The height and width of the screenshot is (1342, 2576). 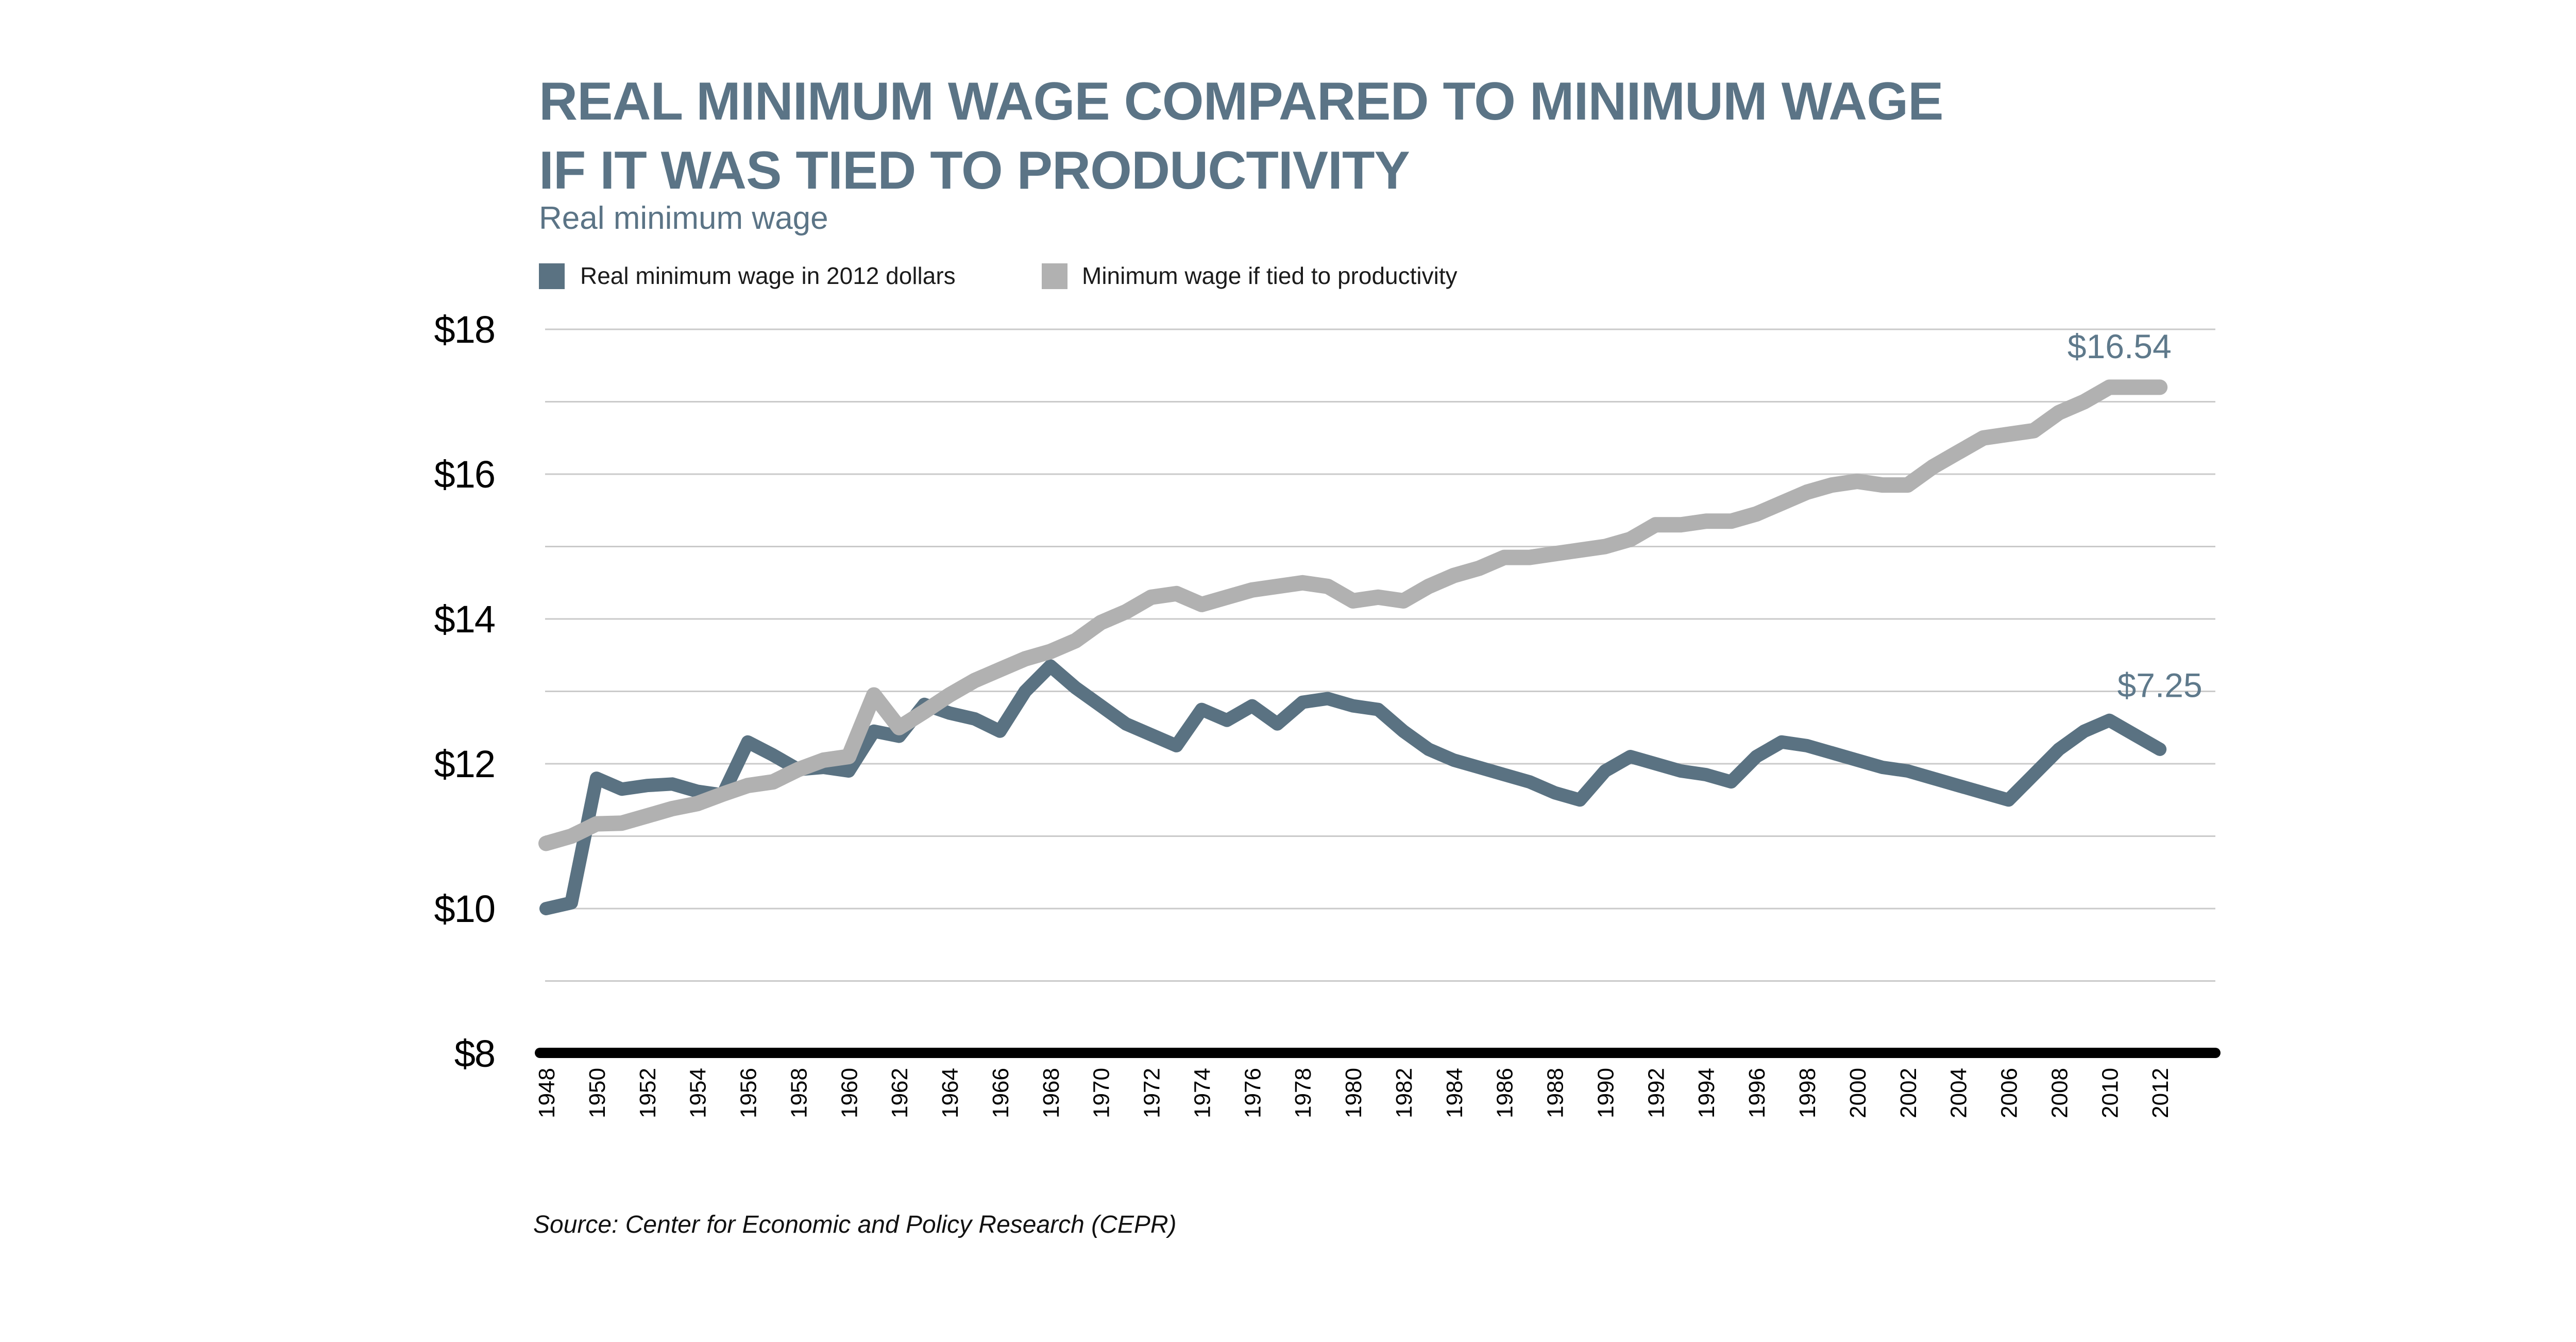 What do you see at coordinates (899, 1093) in the screenshot?
I see `x-axis-label-1962: 1962` at bounding box center [899, 1093].